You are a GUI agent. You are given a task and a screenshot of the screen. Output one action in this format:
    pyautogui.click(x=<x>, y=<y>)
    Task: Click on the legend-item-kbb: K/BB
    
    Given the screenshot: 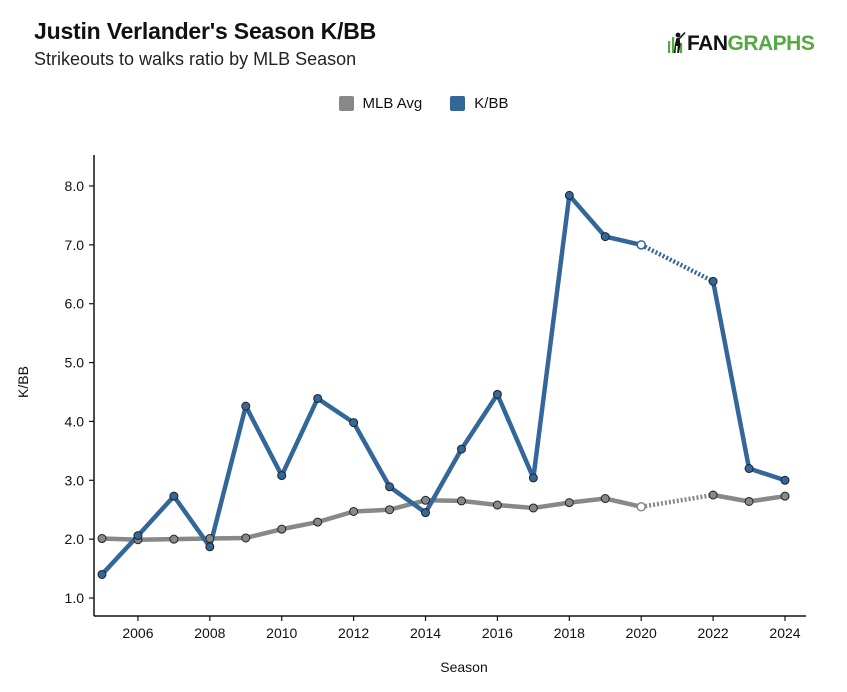 What is the action you would take?
    pyautogui.click(x=479, y=103)
    